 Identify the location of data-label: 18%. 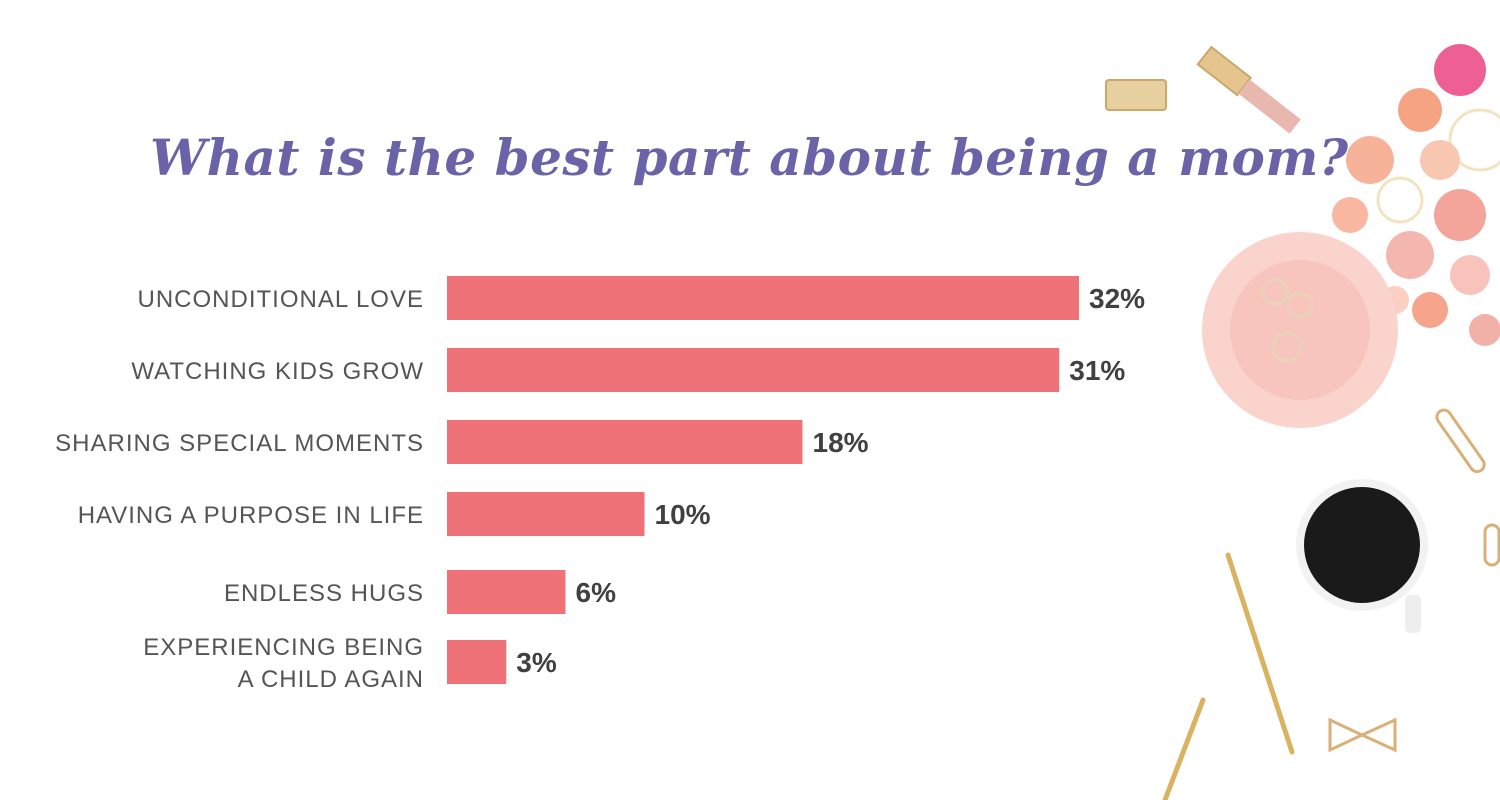
(841, 442).